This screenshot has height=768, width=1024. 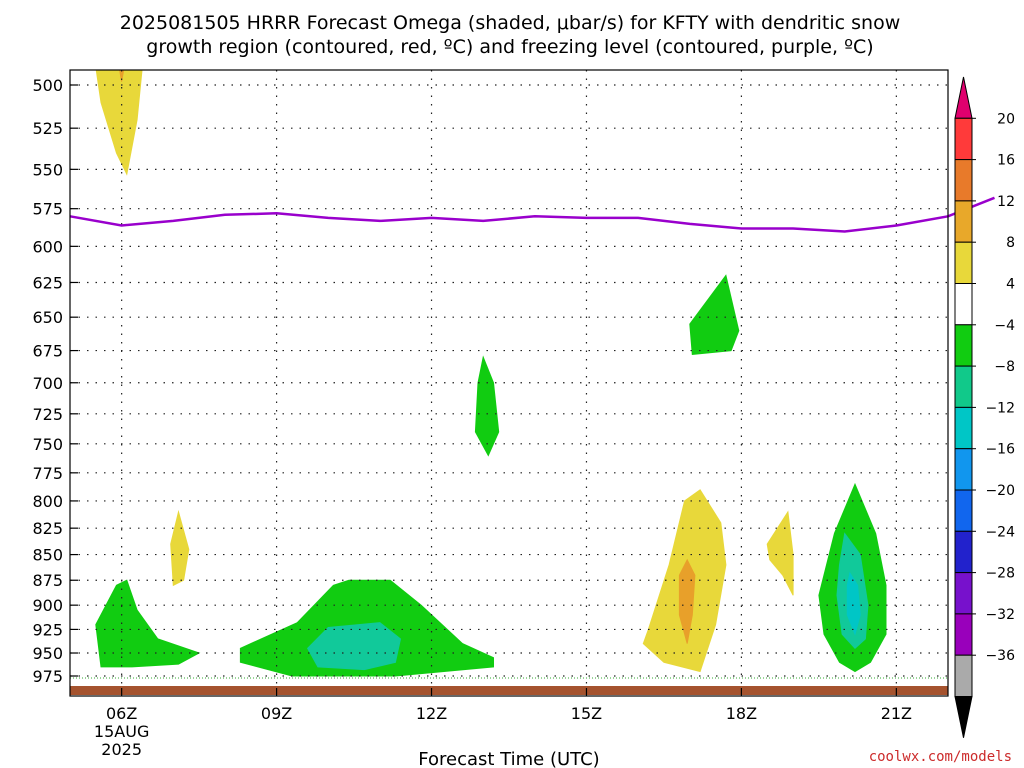 I want to click on y-tick-label-18: 950, so click(x=47, y=653).